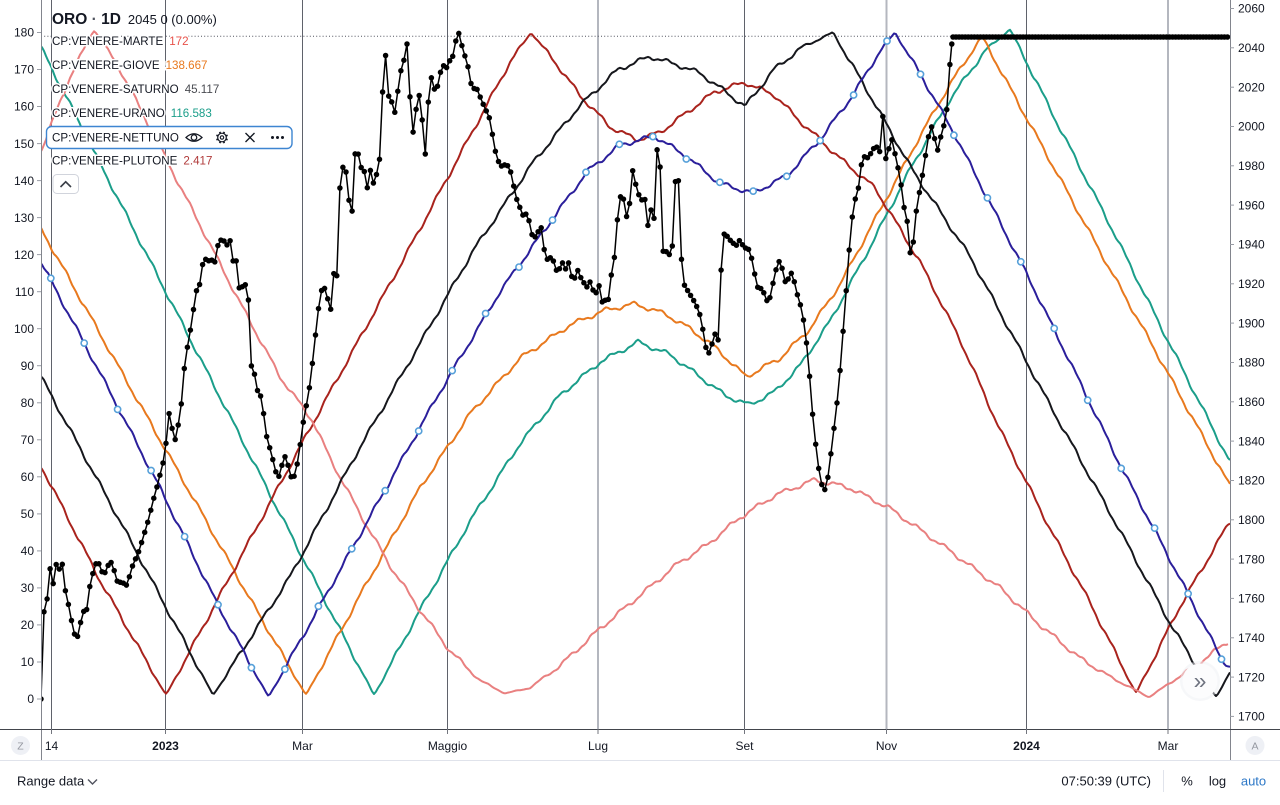  I want to click on svg-text: 1880, so click(1251, 363).